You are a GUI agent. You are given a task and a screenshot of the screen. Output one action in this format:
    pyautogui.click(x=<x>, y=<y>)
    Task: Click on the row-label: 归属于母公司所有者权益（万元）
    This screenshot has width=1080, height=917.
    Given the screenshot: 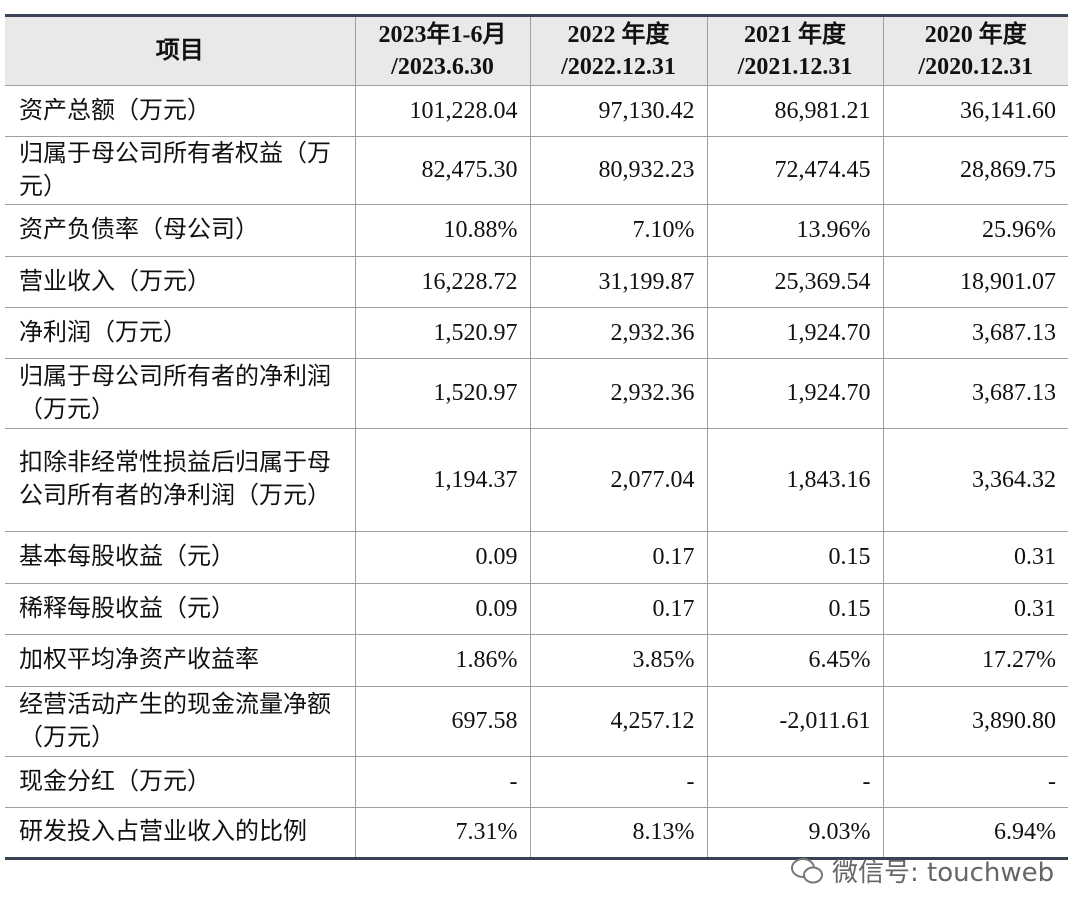 What is the action you would take?
    pyautogui.click(x=180, y=170)
    